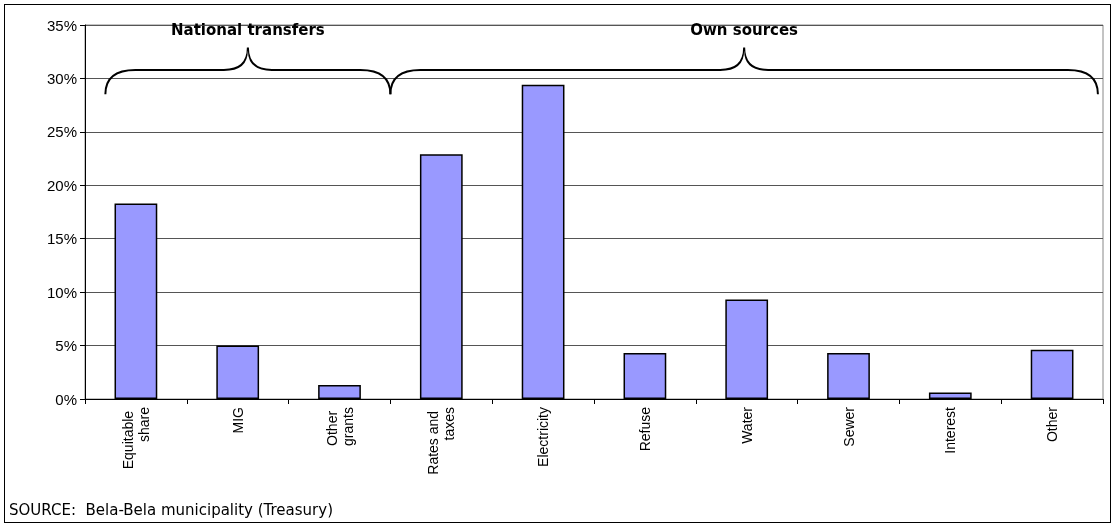 Image resolution: width=1117 pixels, height=529 pixels. What do you see at coordinates (61, 78) in the screenshot?
I see `y-tick-label: 30%` at bounding box center [61, 78].